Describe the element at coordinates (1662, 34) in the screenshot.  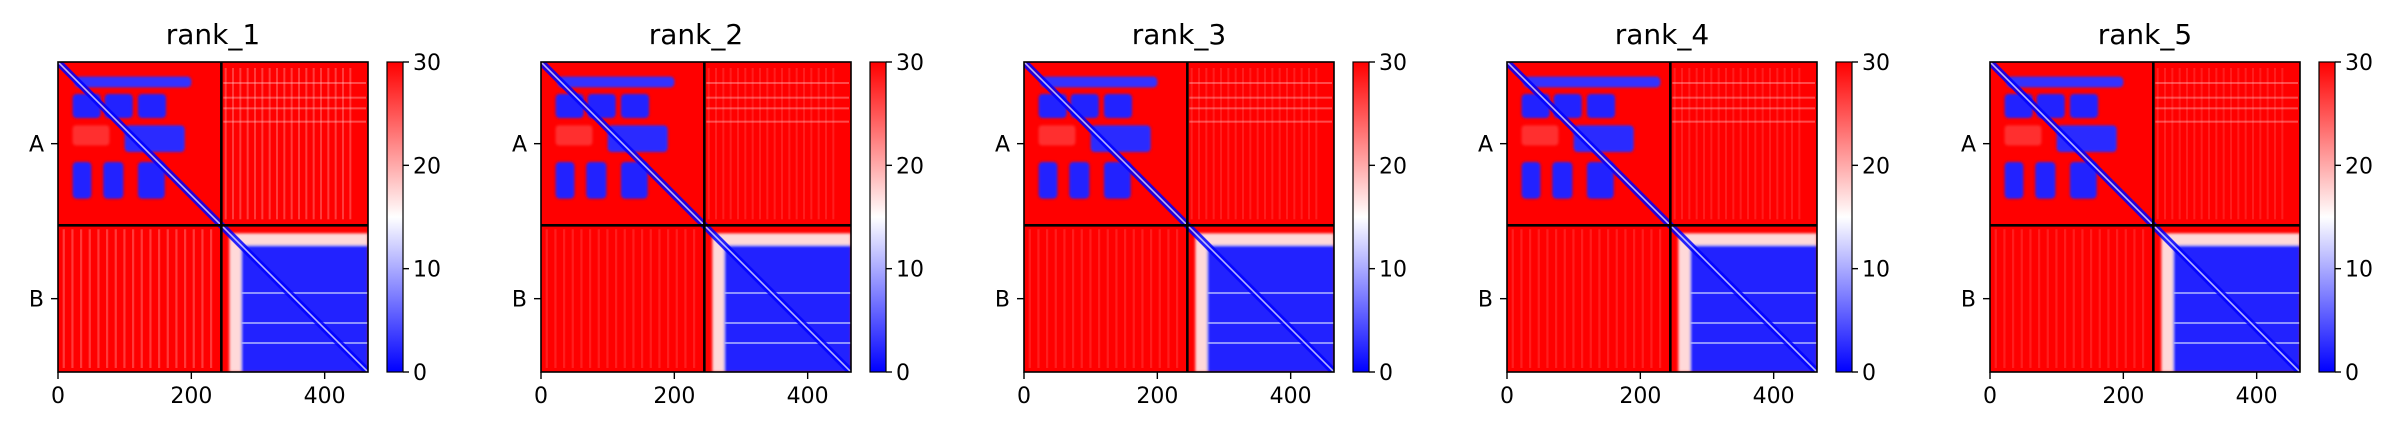
I see `panel-title: rank_4` at that location.